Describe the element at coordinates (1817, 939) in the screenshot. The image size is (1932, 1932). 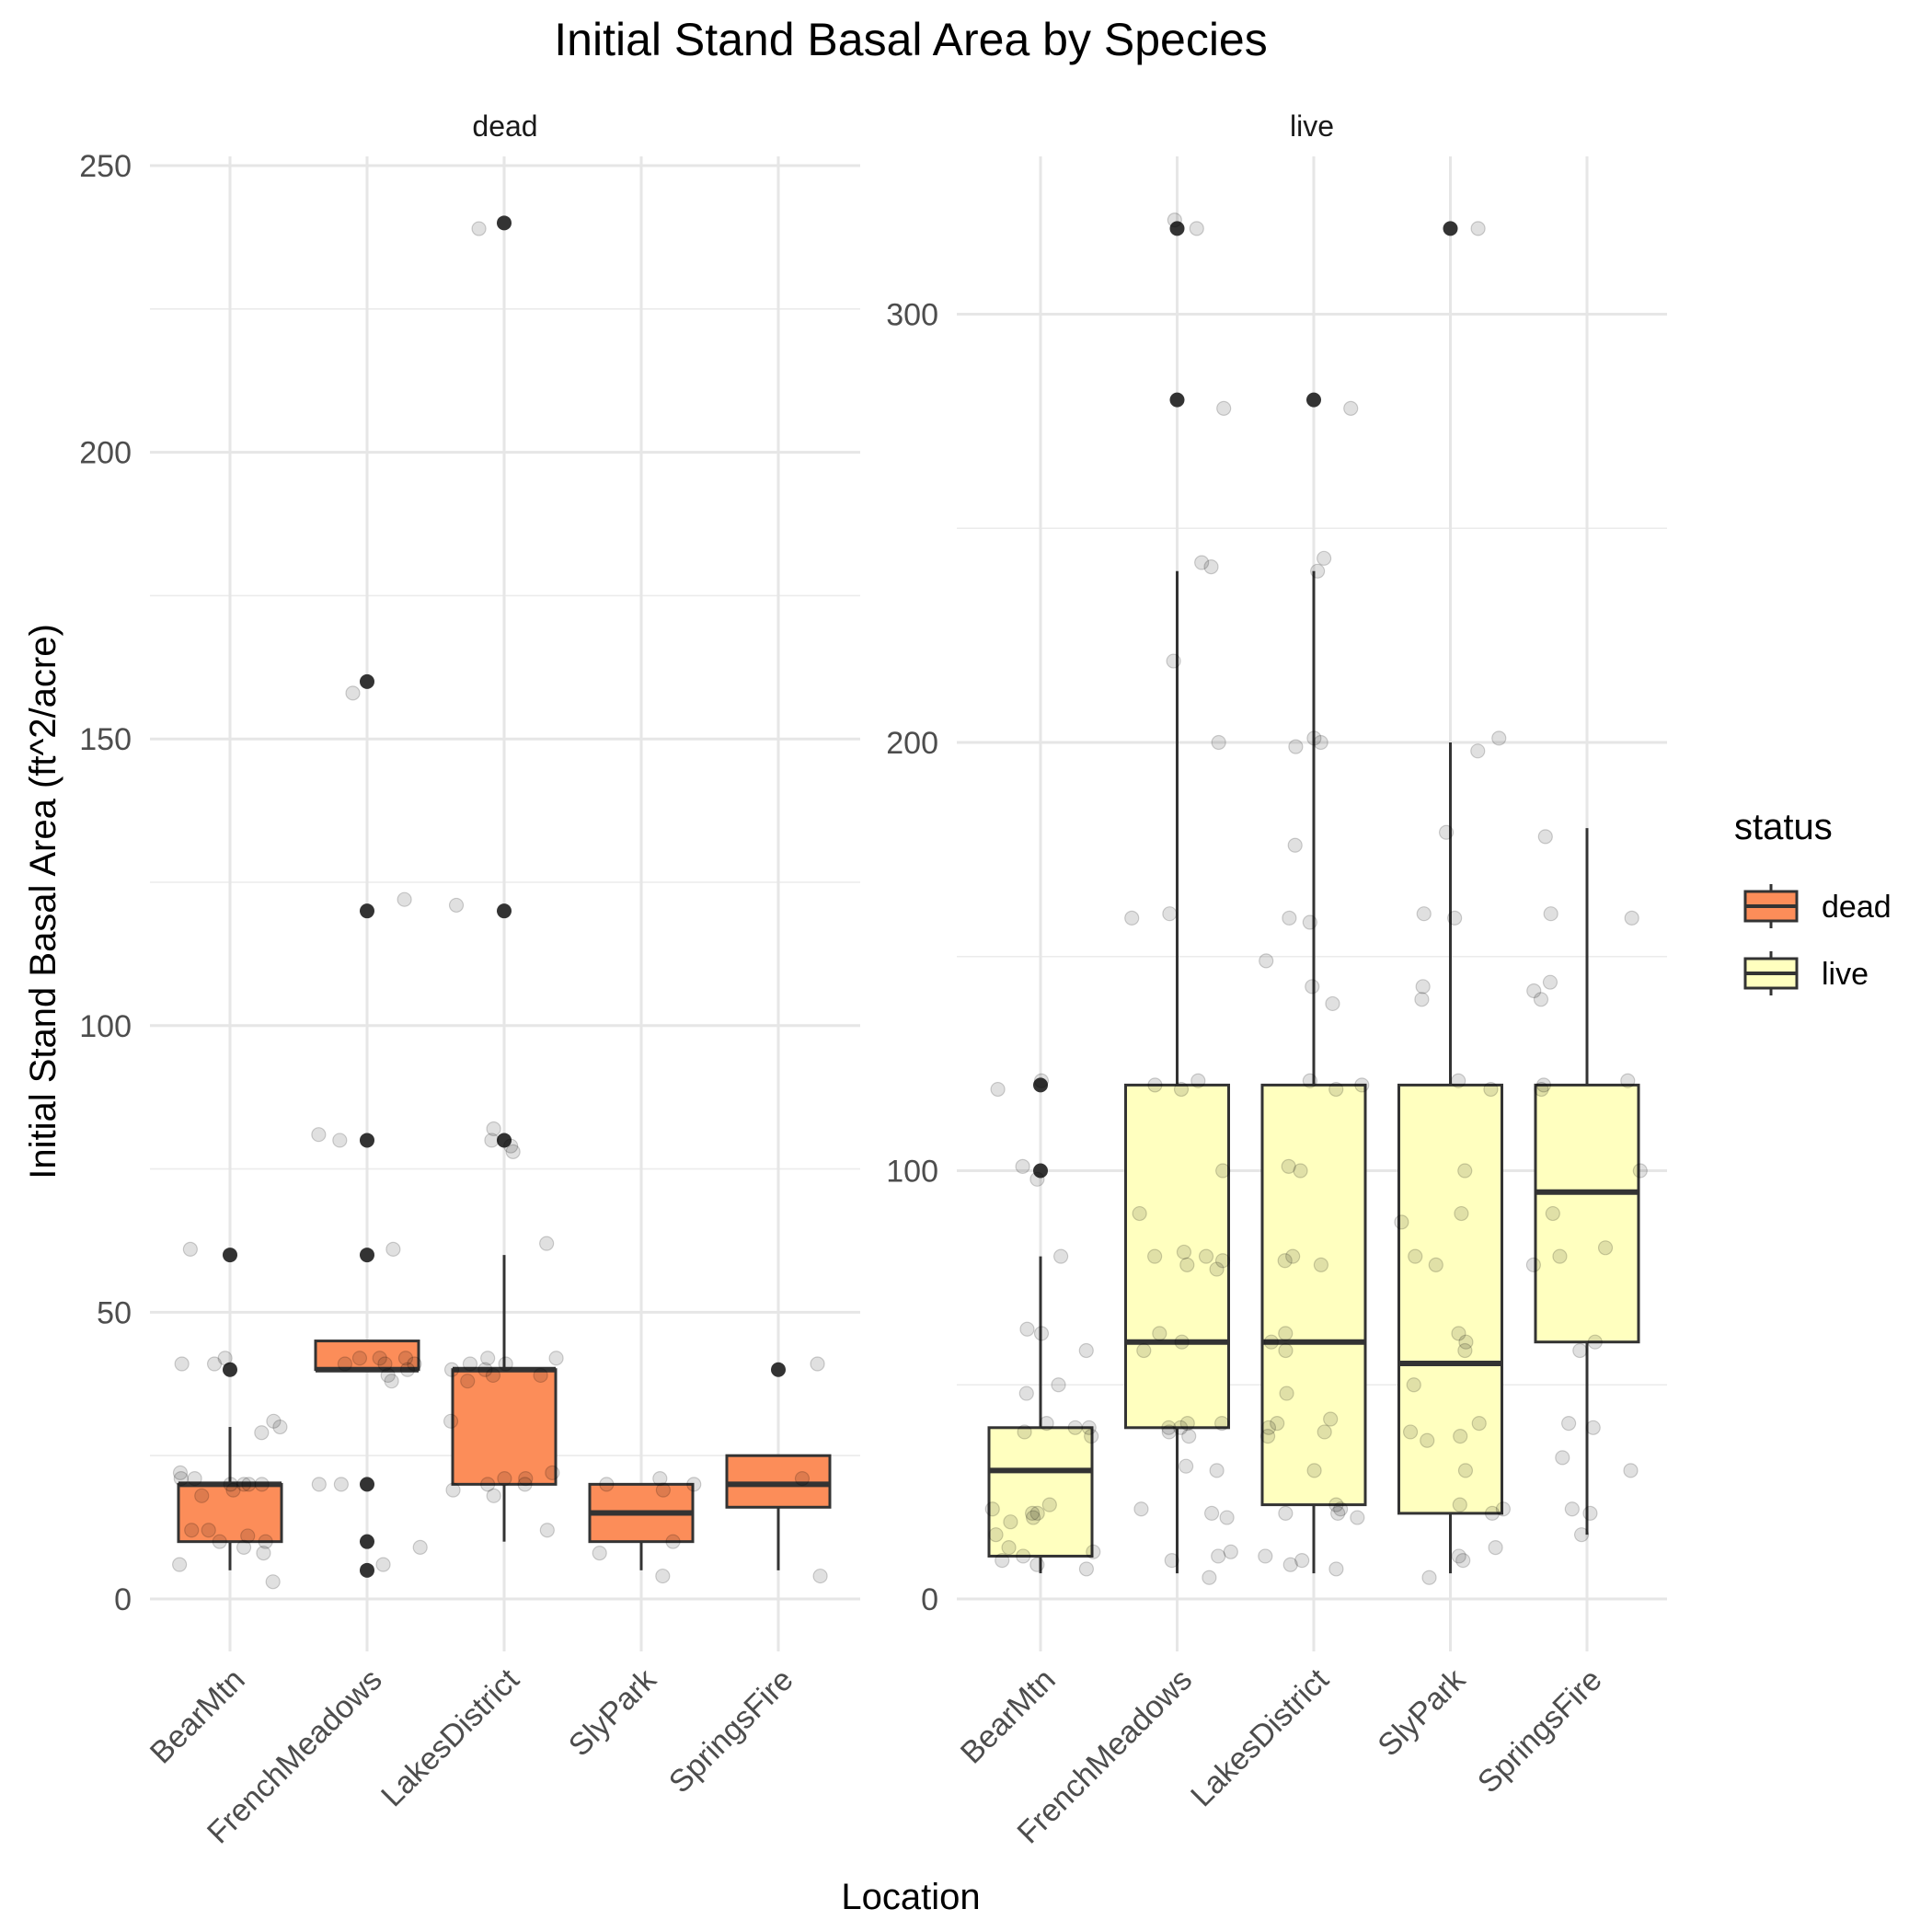
I see `legend-entries: dead live` at that location.